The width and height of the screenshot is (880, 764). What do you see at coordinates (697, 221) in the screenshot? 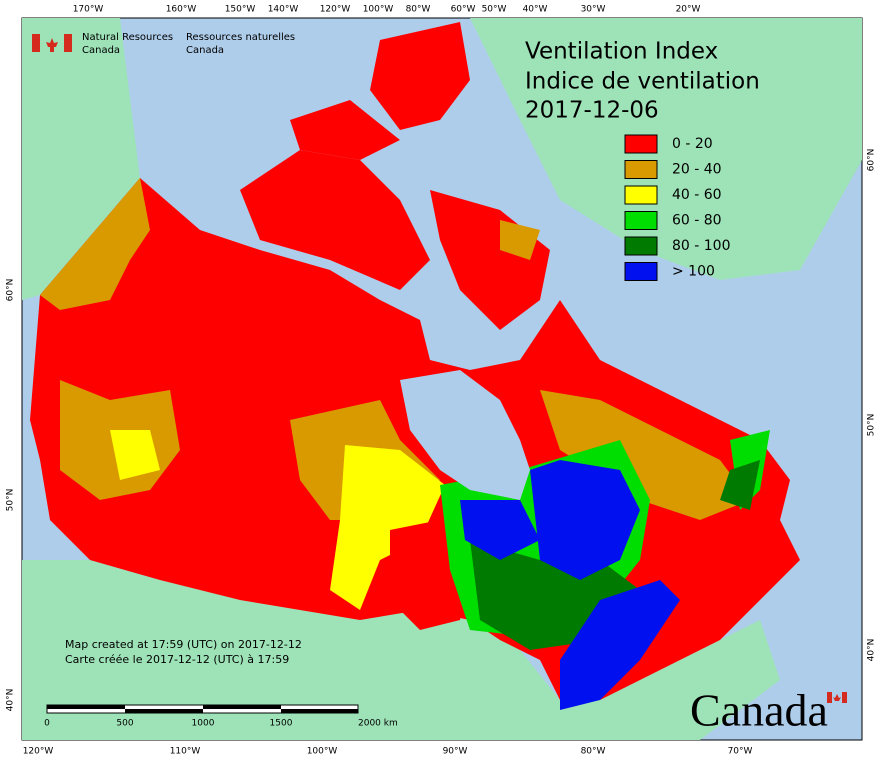
I see `legend-label: 60 - 80` at bounding box center [697, 221].